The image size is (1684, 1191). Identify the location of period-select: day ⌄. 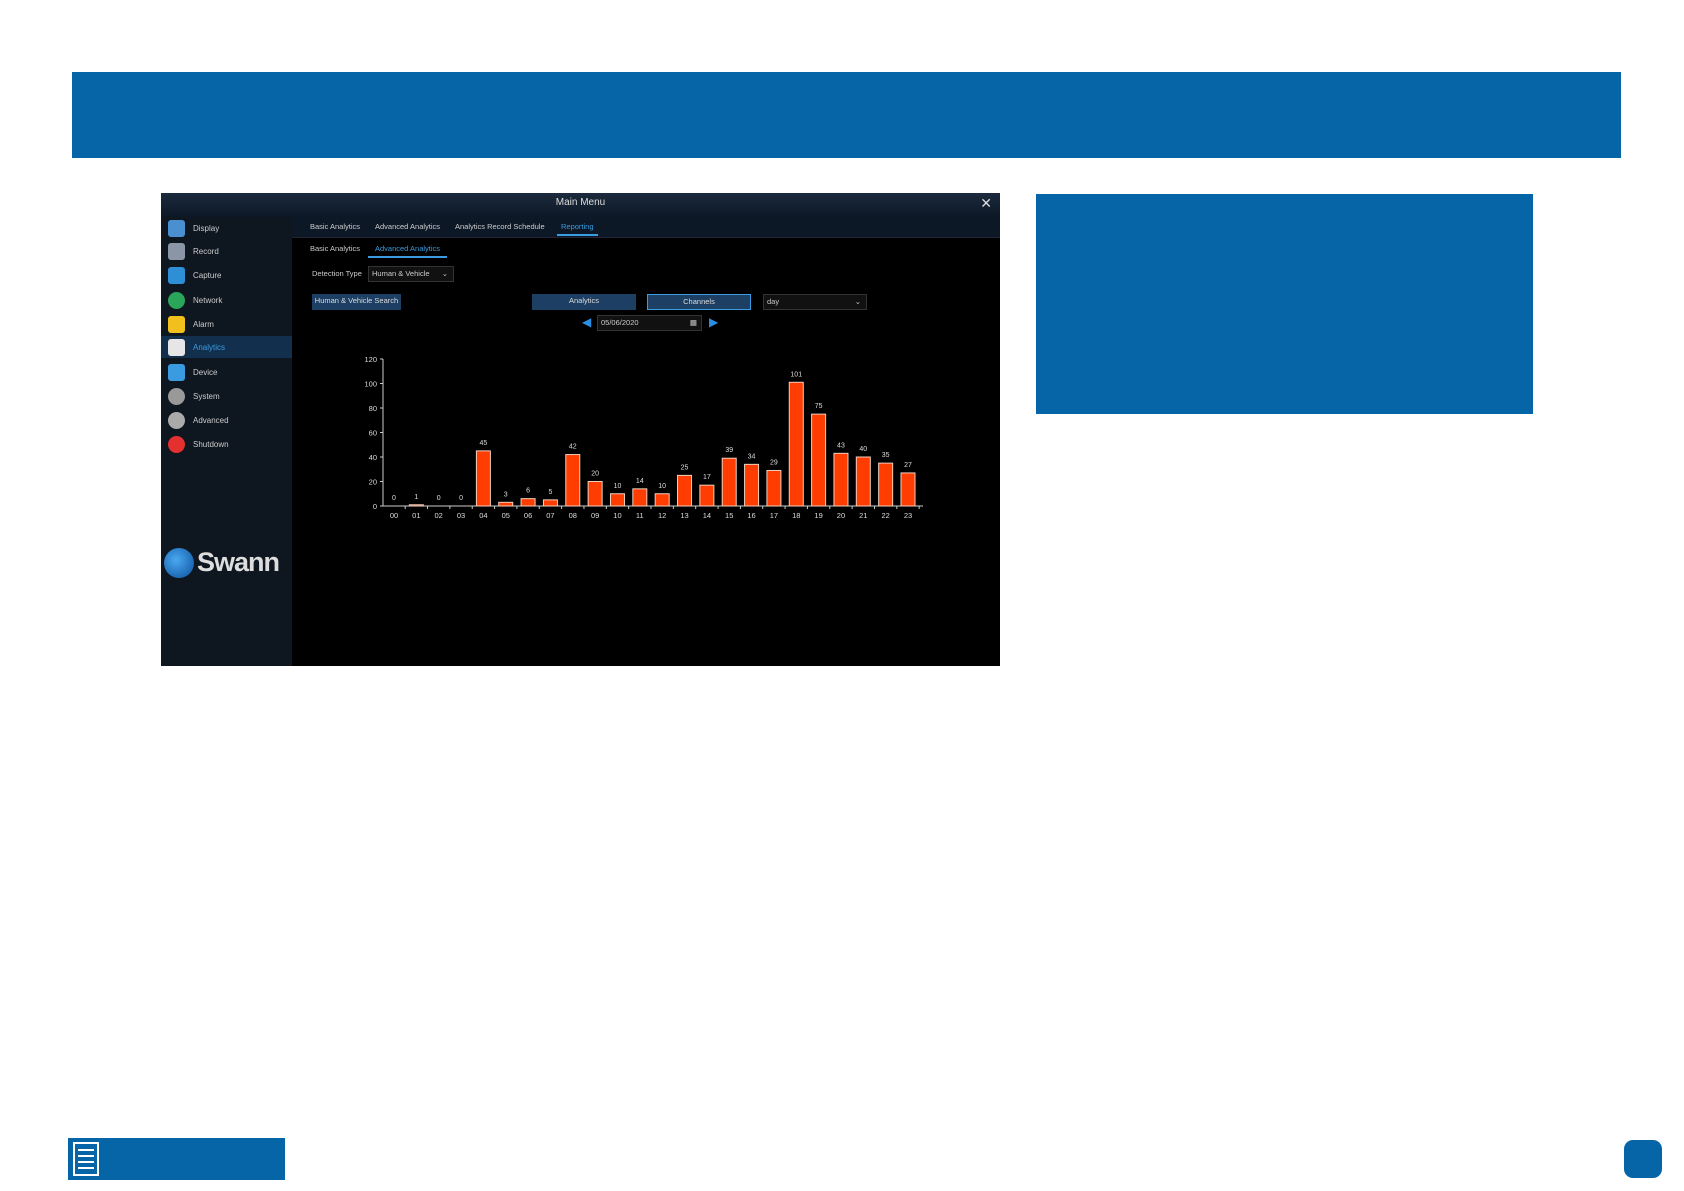
(815, 302).